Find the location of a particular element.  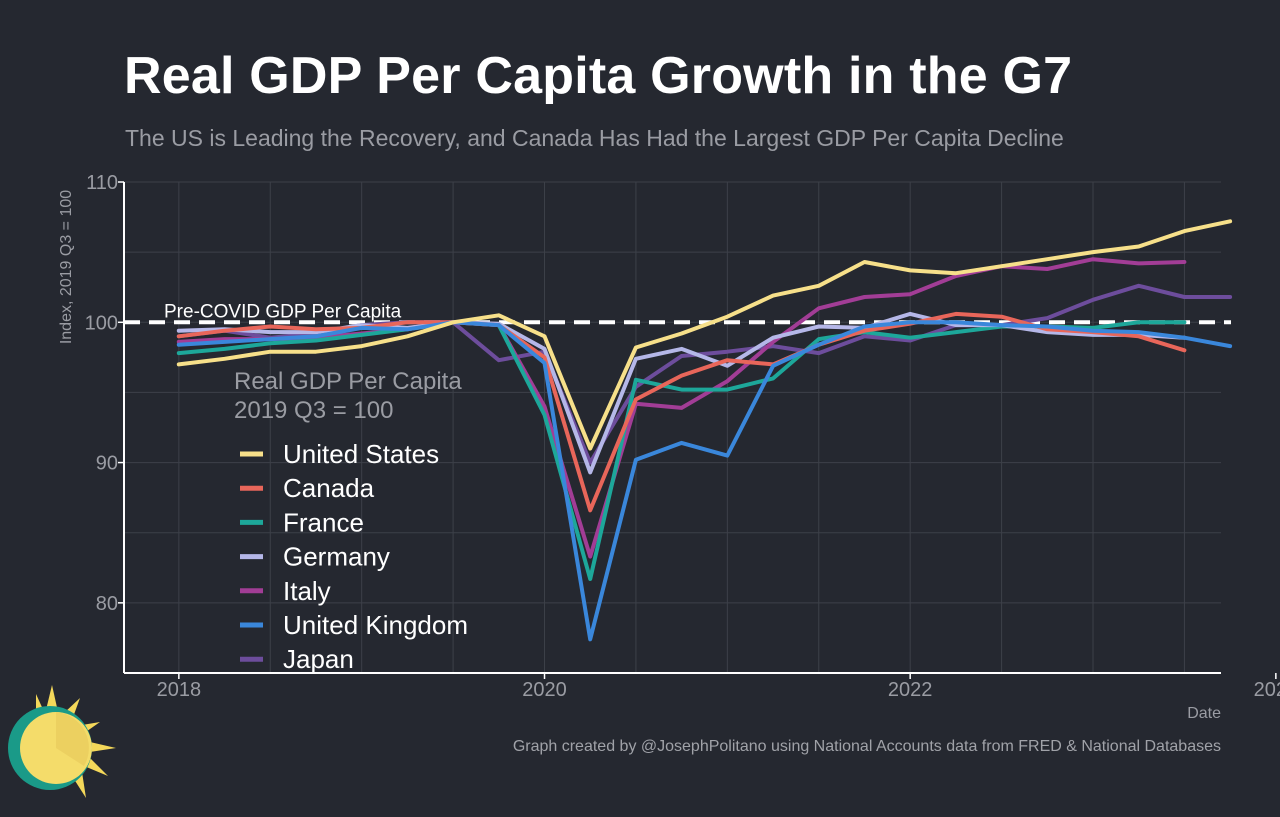

x-tick-label: 2022 is located at coordinates (910, 690).